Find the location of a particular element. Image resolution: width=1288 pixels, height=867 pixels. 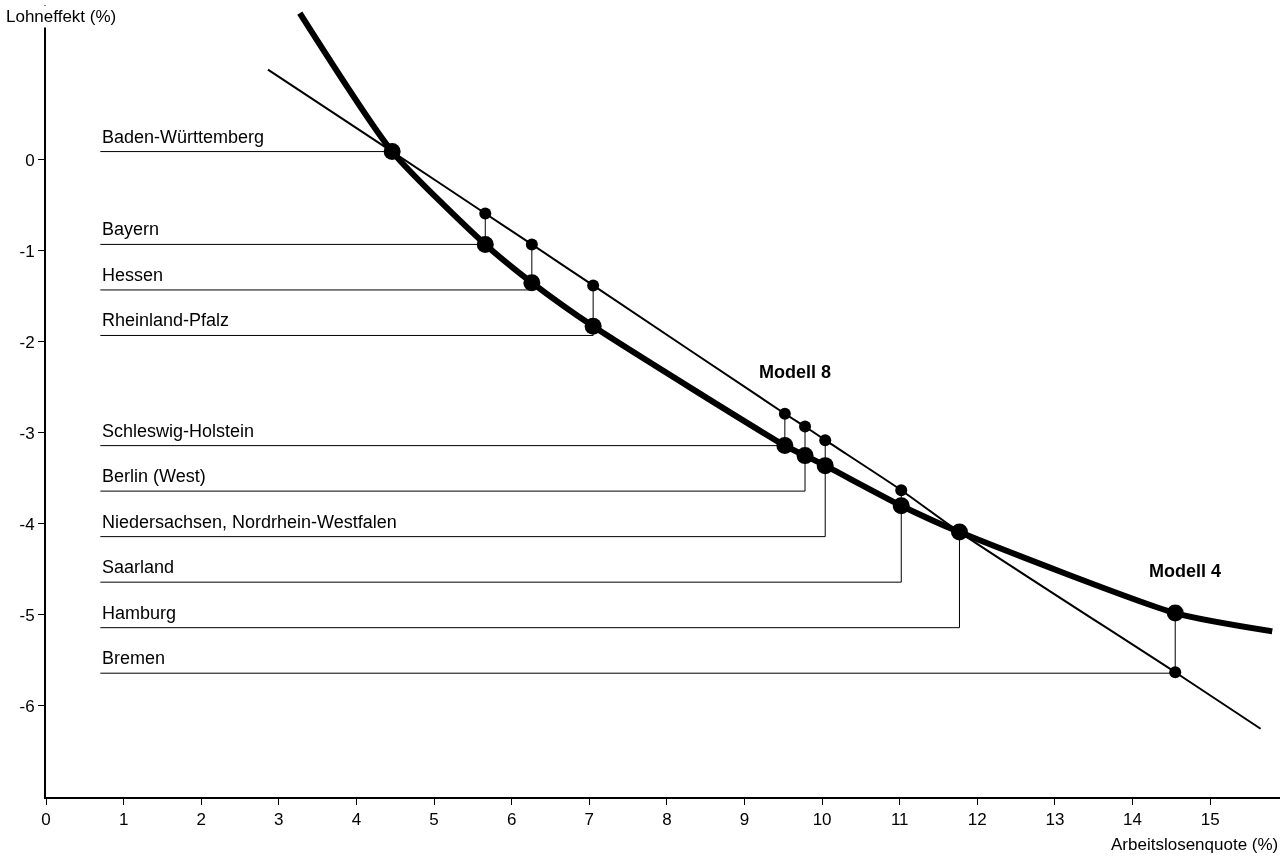

x-tick-label: 9 is located at coordinates (744, 820).